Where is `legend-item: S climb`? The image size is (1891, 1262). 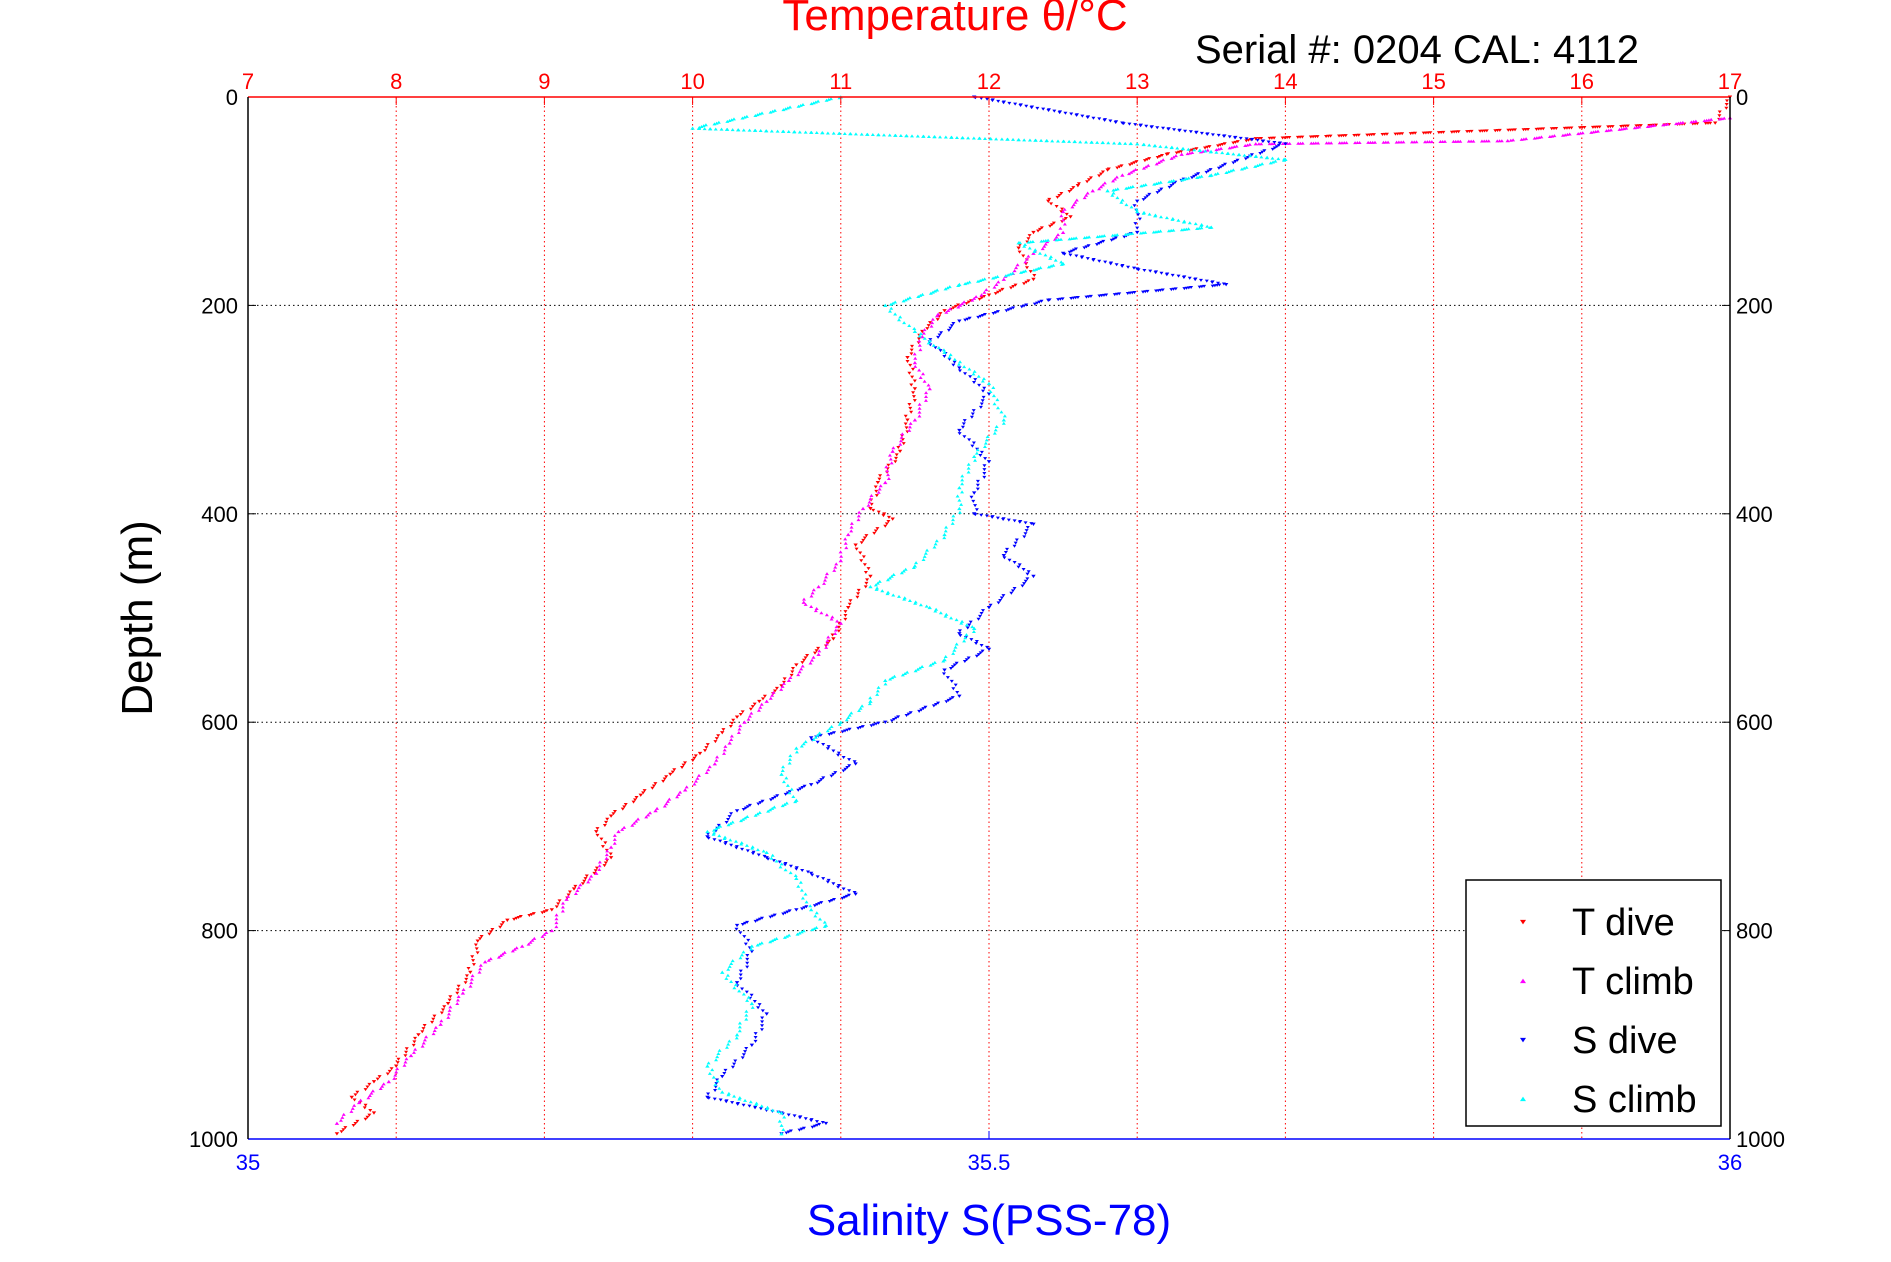 legend-item: S climb is located at coordinates (1608, 1100).